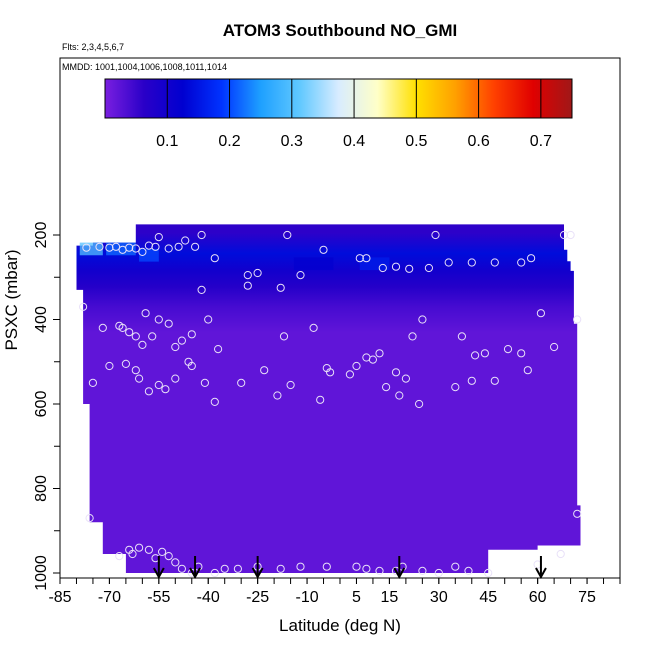 The width and height of the screenshot is (650, 650). Describe the element at coordinates (338, 98) in the screenshot. I see `colorbar` at that location.